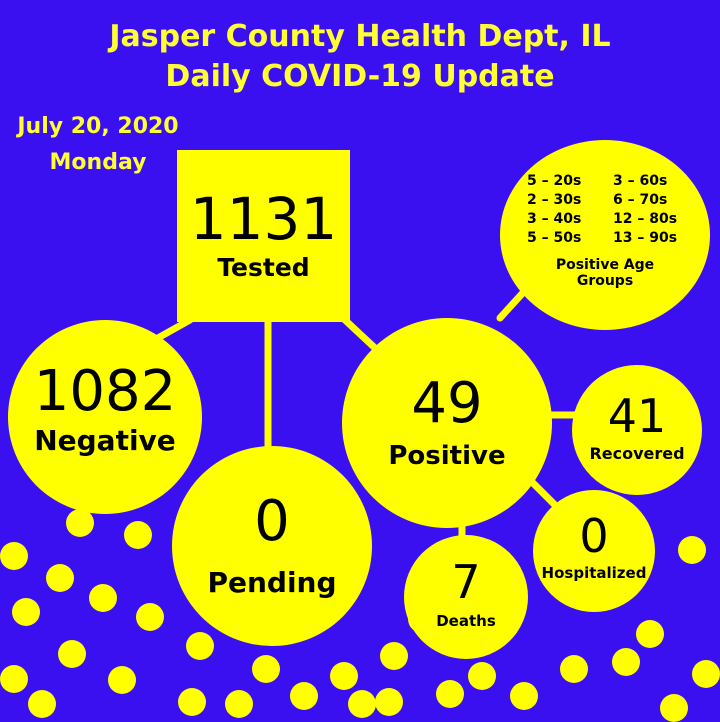  Describe the element at coordinates (263, 219) in the screenshot. I see `tested-value: 1131` at that location.